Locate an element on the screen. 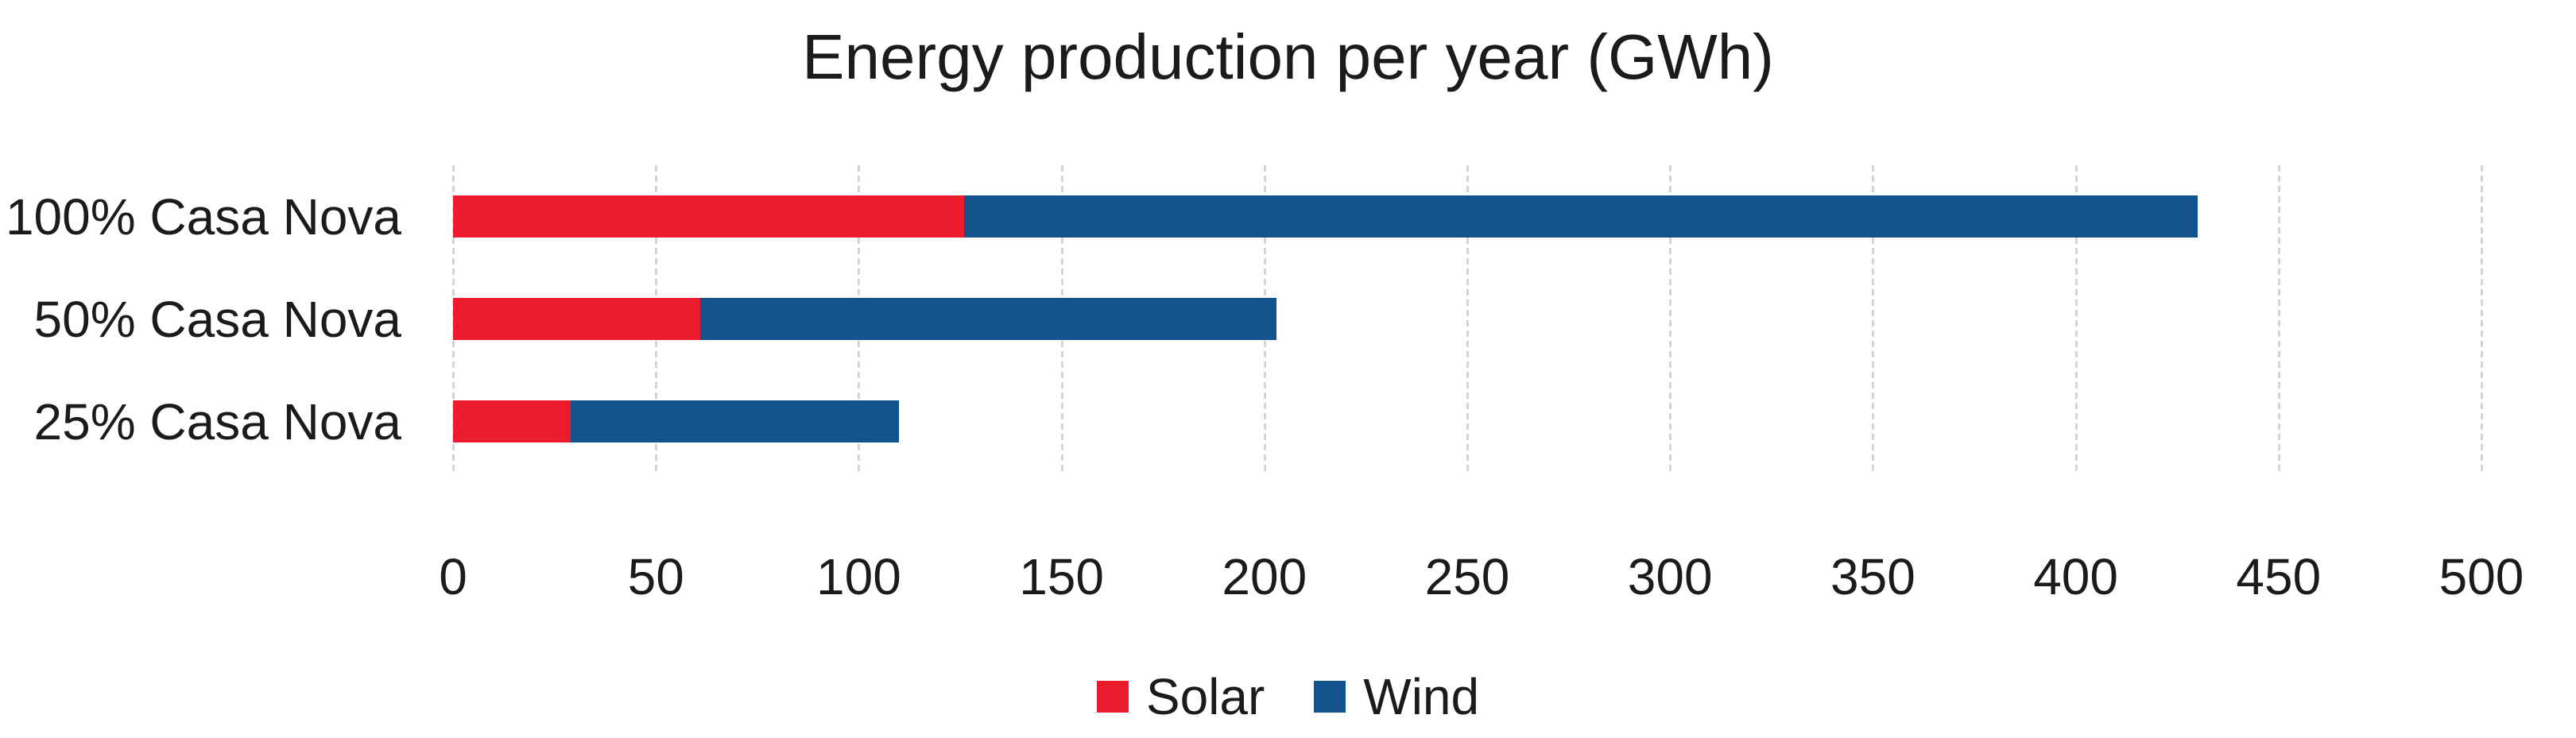 This screenshot has width=2576, height=738. x-tick-label: 400 is located at coordinates (2075, 576).